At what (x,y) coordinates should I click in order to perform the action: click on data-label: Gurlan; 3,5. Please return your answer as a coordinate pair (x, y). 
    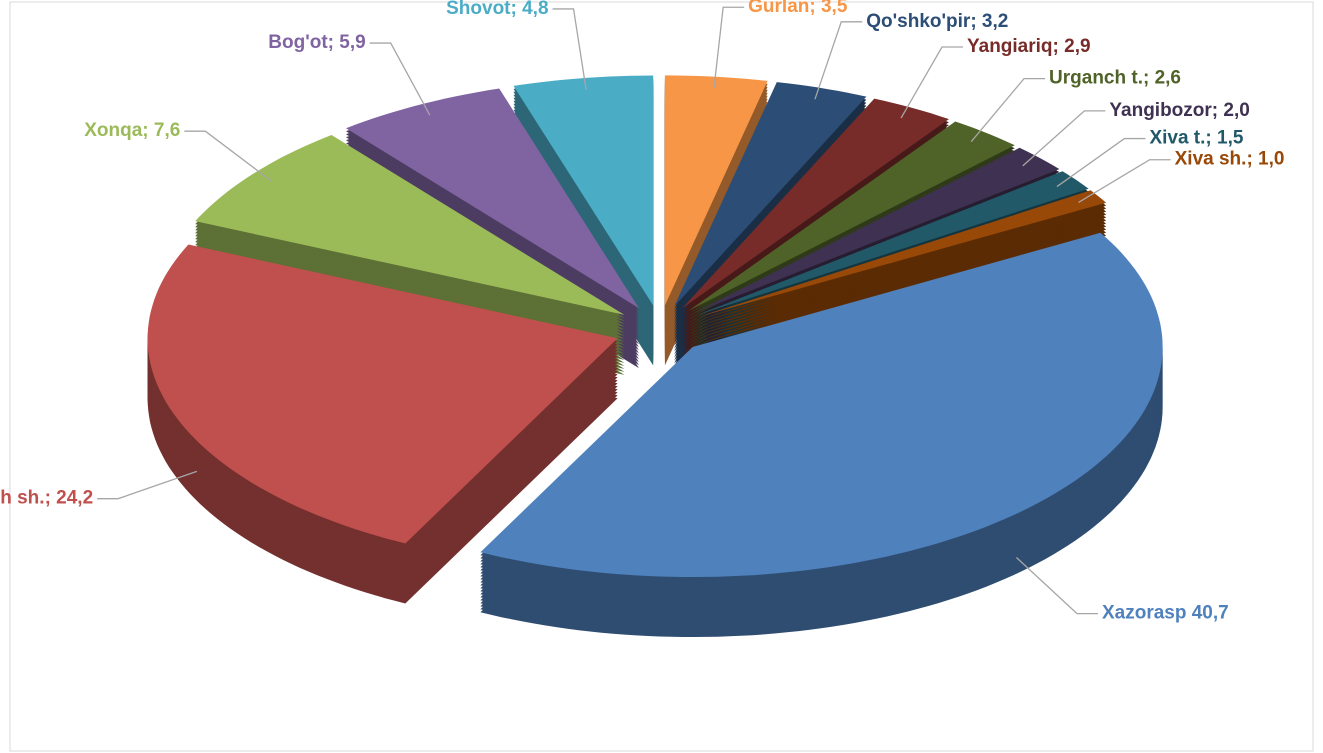
    Looking at the image, I should click on (798, 8).